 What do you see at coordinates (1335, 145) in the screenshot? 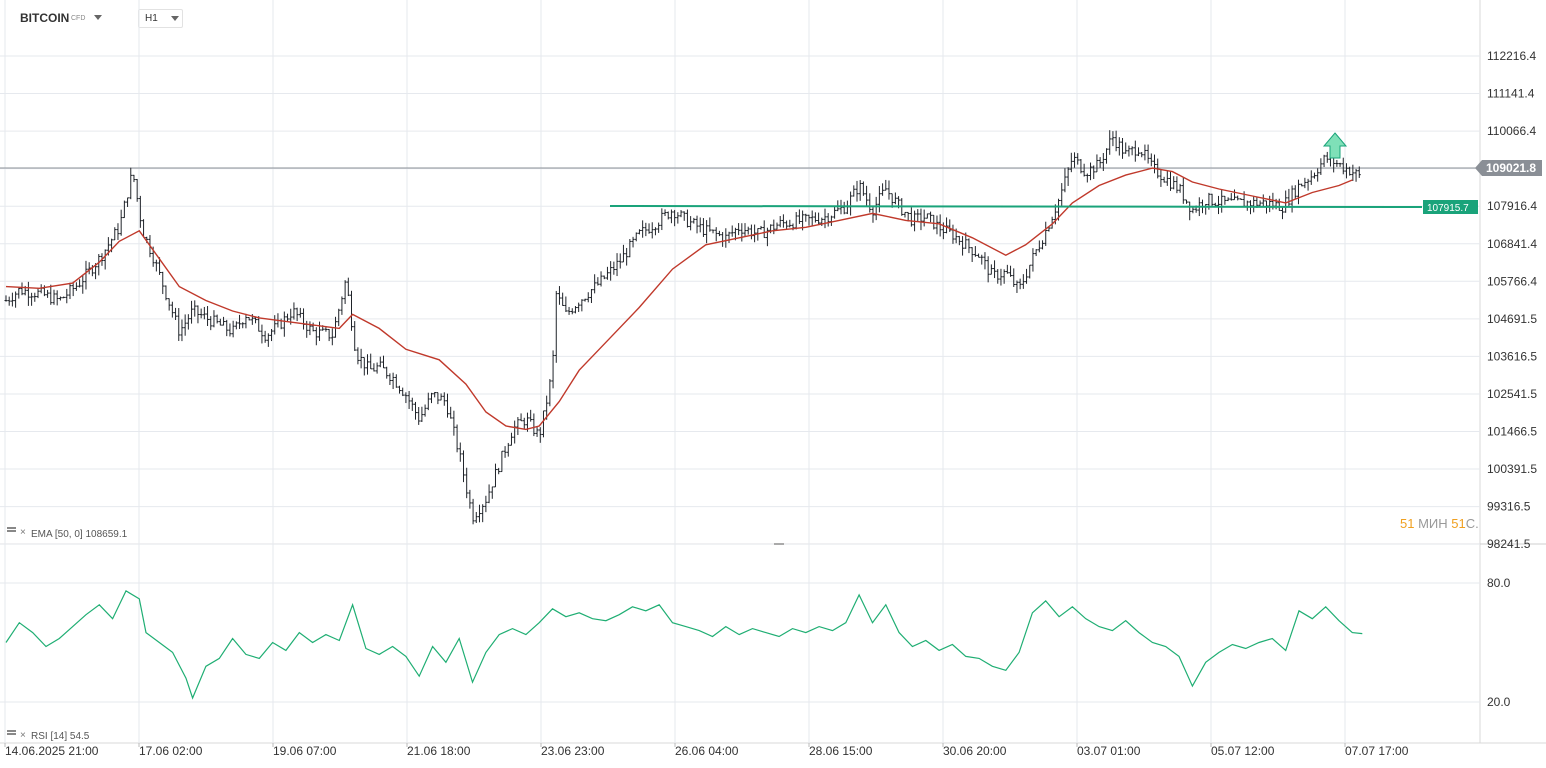
I see `up-arrow-icon` at bounding box center [1335, 145].